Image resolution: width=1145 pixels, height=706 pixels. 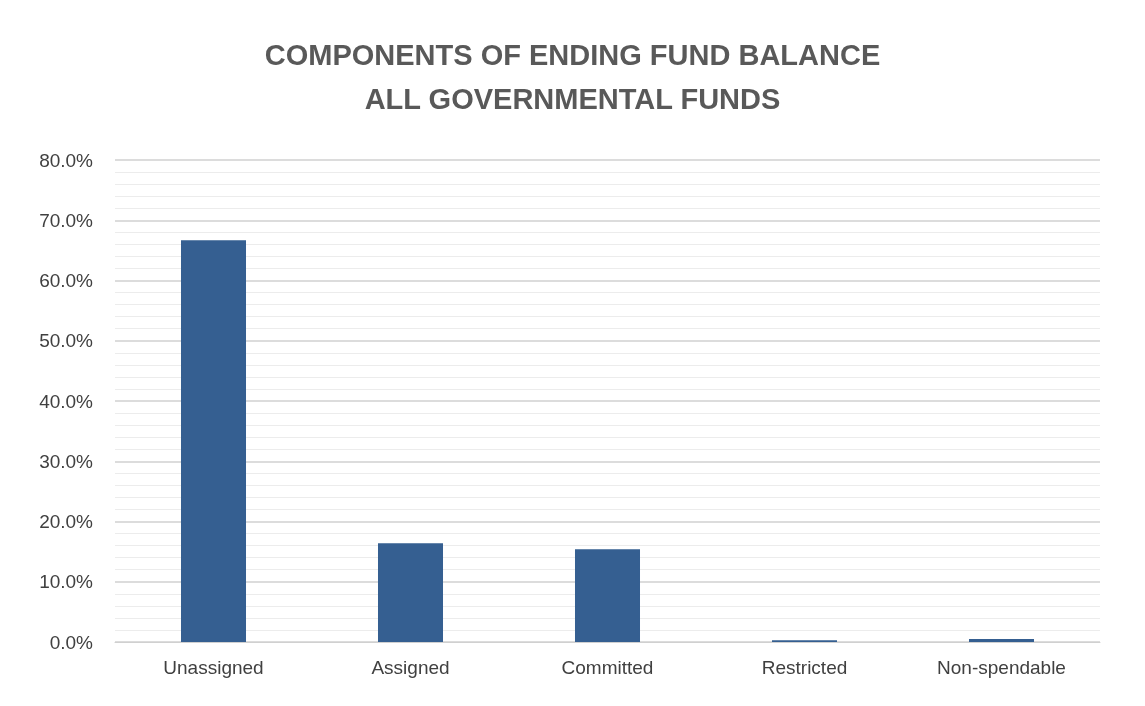 I want to click on y-tick-label: 60.0%, so click(x=66, y=280).